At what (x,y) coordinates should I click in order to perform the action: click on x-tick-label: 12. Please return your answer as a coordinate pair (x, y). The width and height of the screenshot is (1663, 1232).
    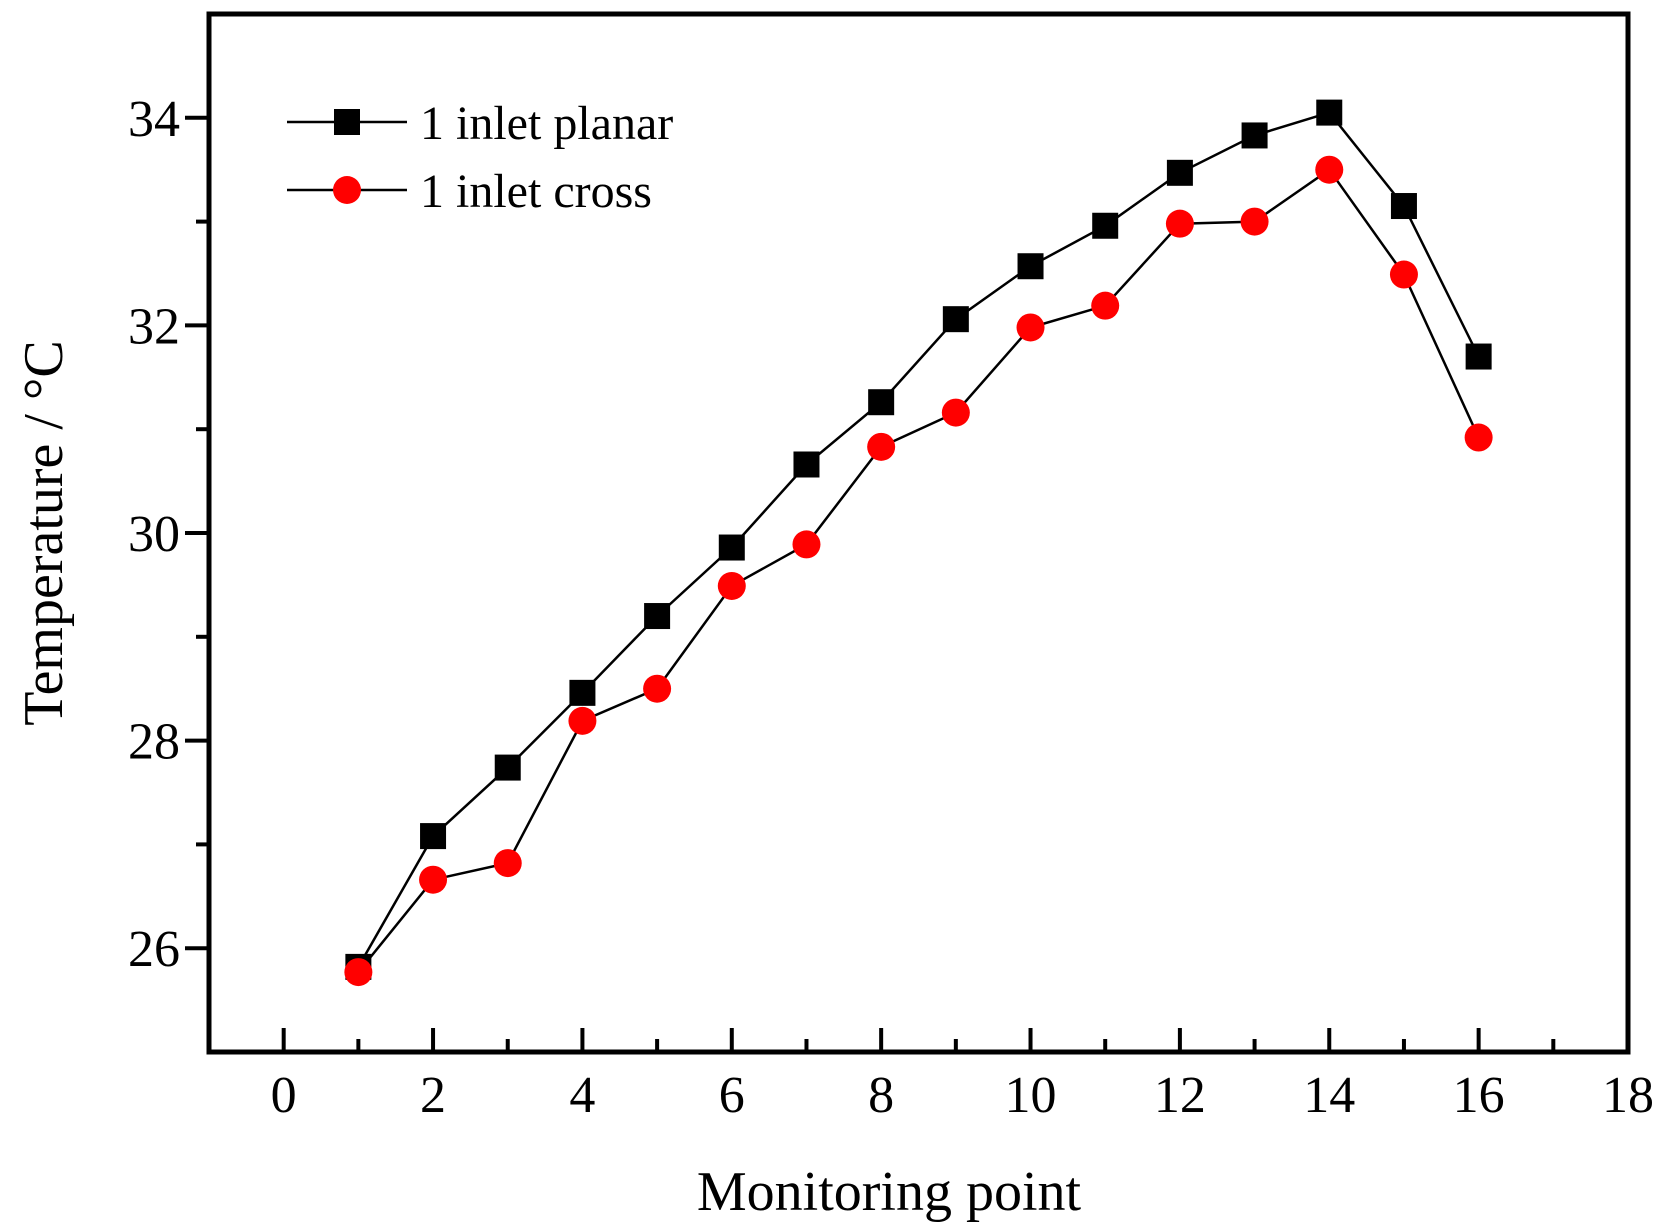
    Looking at the image, I should click on (1180, 1095).